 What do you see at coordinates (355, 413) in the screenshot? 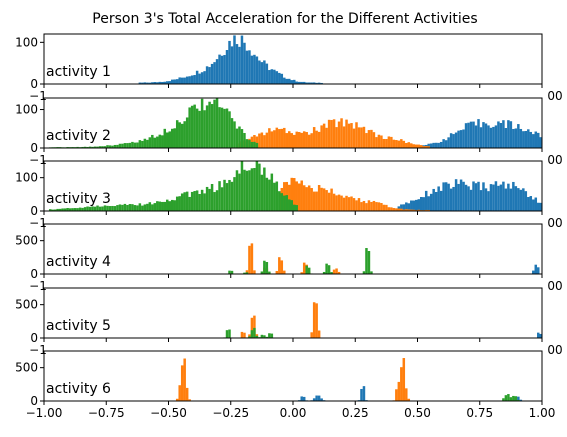
I see `x-tick-label: 0.25` at bounding box center [355, 413].